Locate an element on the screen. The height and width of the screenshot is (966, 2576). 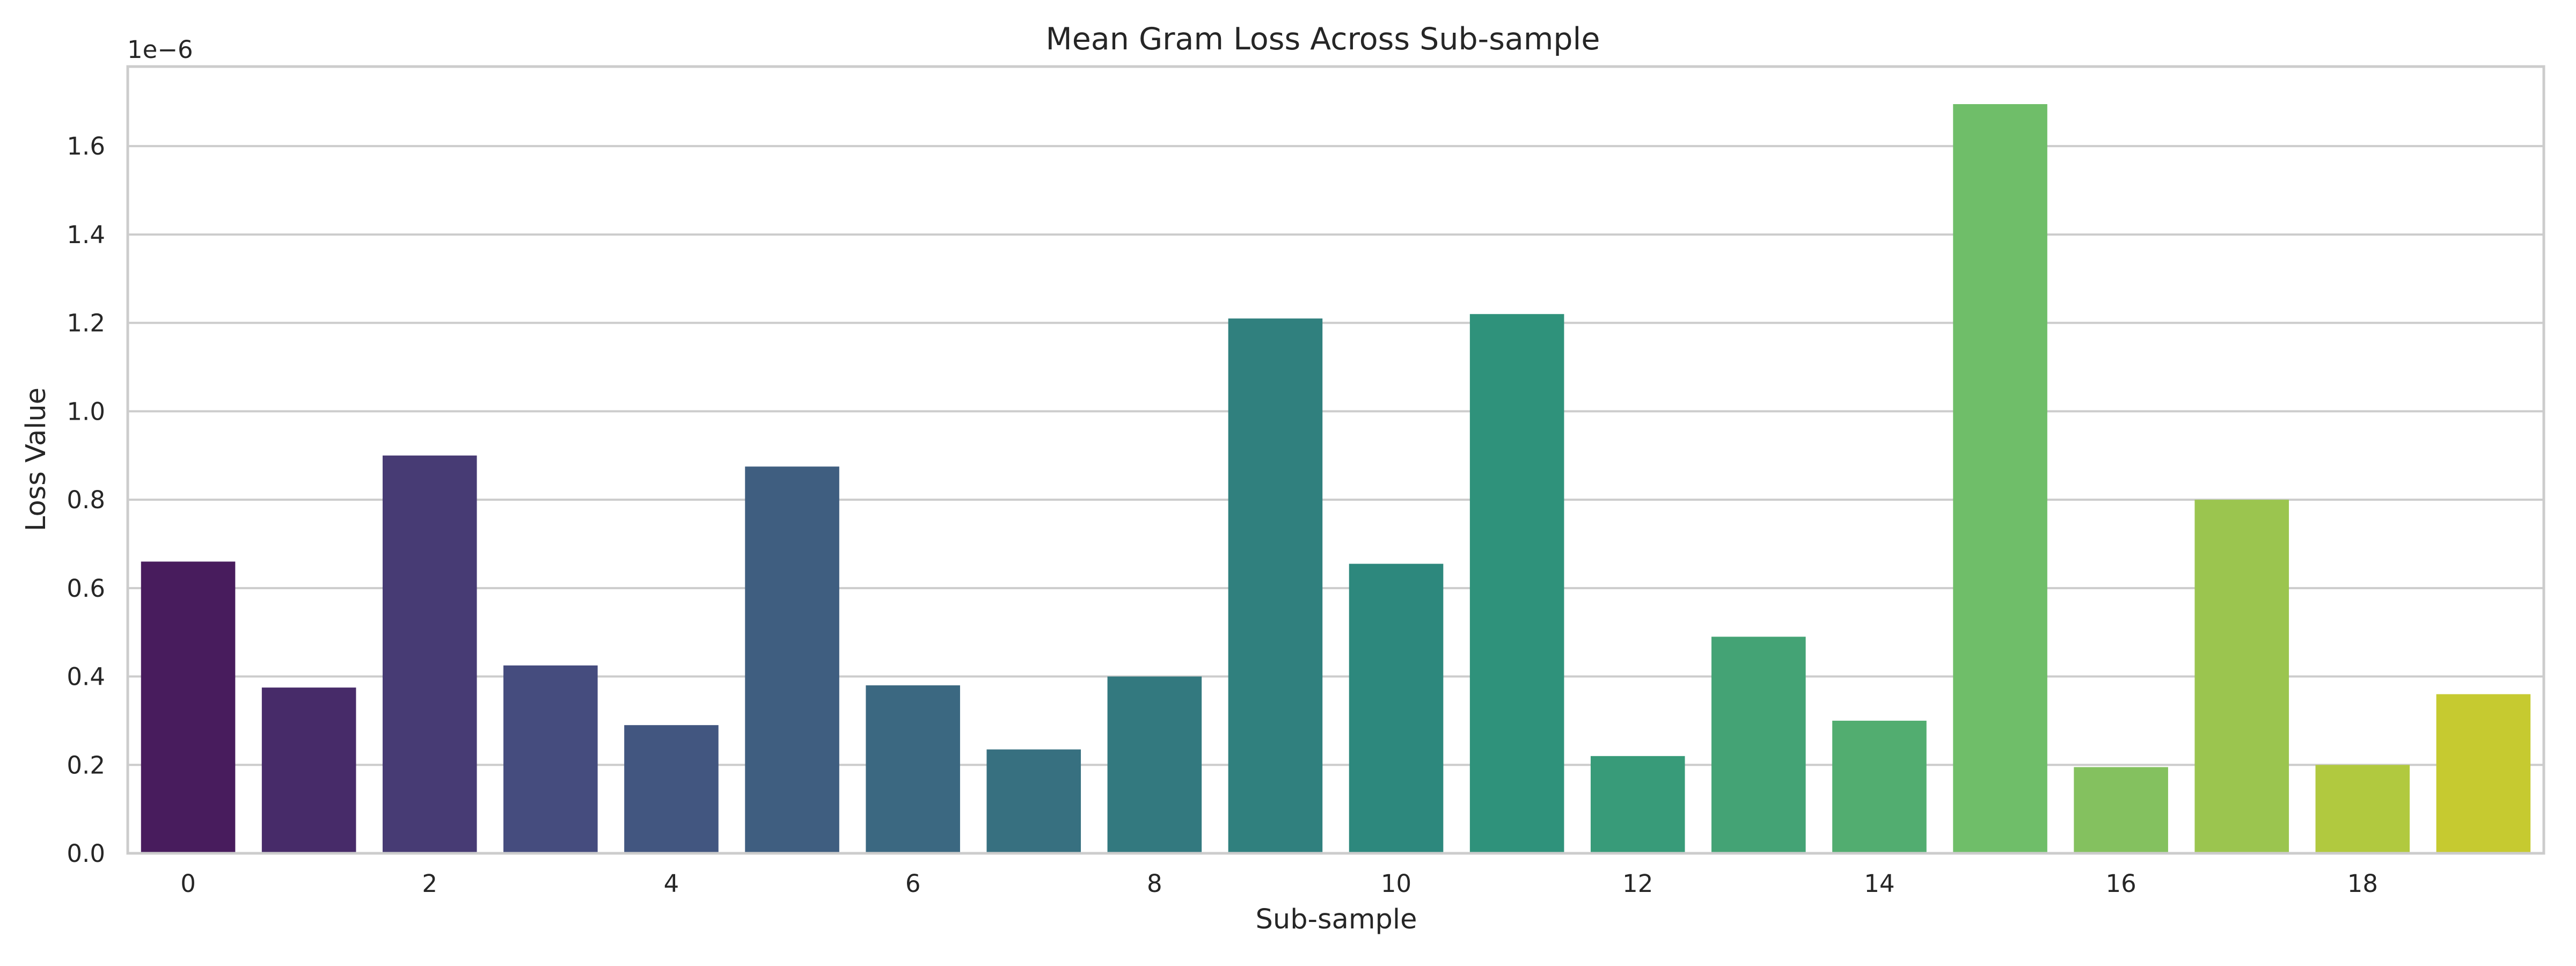
y-tick-label: 1.6 is located at coordinates (86, 146).